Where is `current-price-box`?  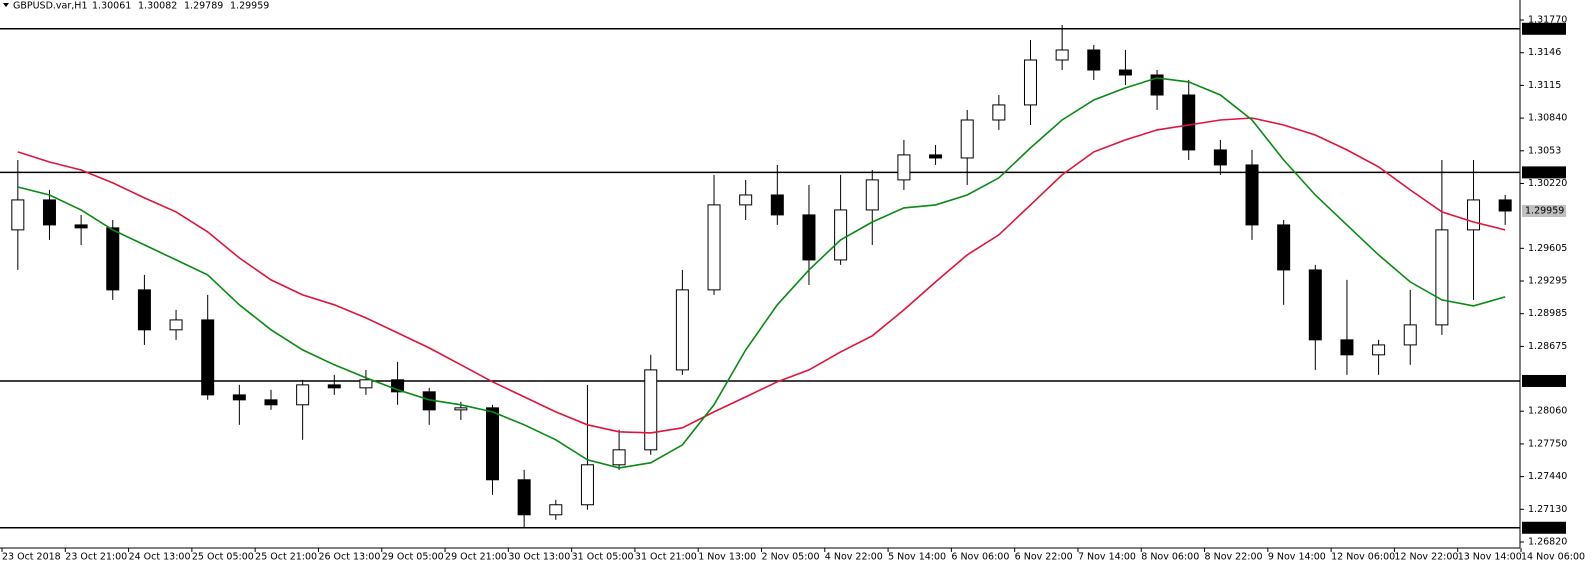
current-price-box is located at coordinates (1544, 210).